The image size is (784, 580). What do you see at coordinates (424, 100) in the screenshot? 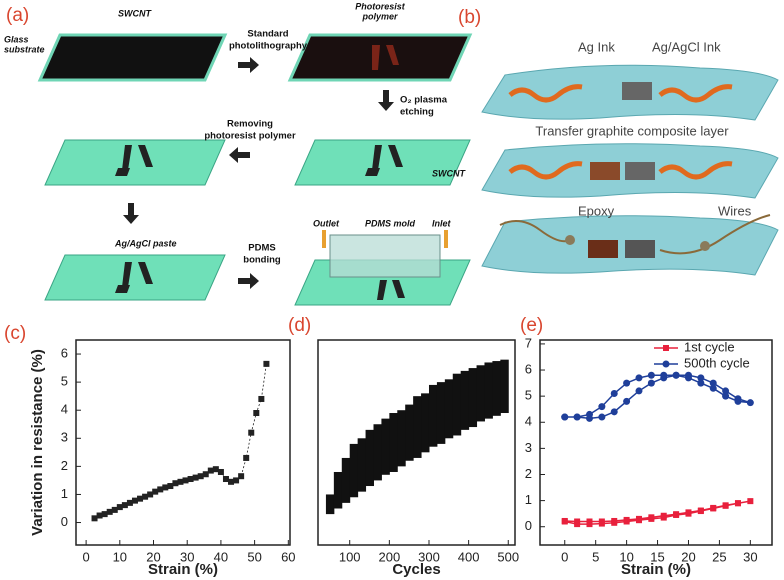
I see `step-label: O₂ plasma` at bounding box center [424, 100].